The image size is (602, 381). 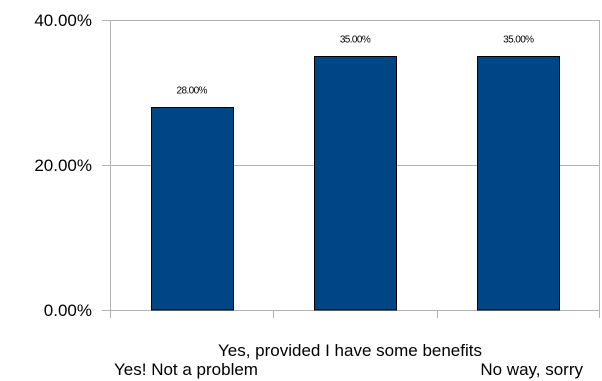 What do you see at coordinates (192, 91) in the screenshot?
I see `data-label: 28.00%` at bounding box center [192, 91].